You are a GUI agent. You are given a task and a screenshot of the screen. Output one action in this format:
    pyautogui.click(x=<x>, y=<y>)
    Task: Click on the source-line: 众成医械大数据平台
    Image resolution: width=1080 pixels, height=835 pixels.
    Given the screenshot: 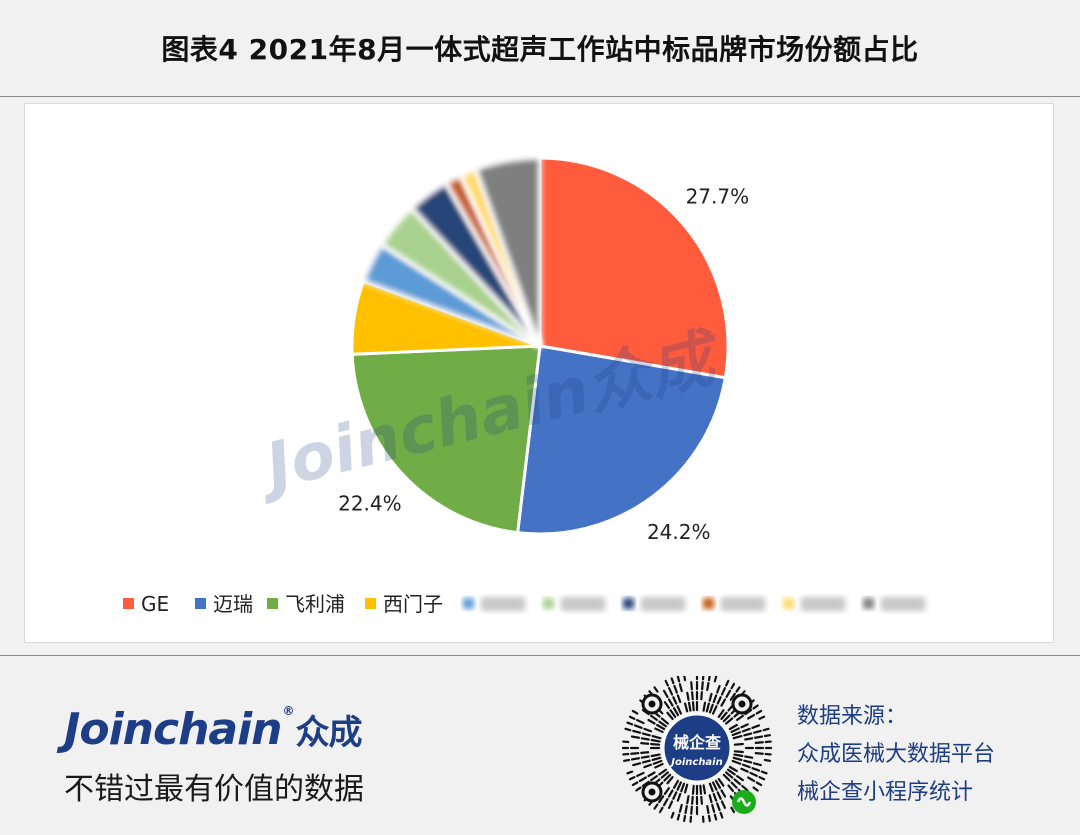 What is the action you would take?
    pyautogui.click(x=896, y=754)
    